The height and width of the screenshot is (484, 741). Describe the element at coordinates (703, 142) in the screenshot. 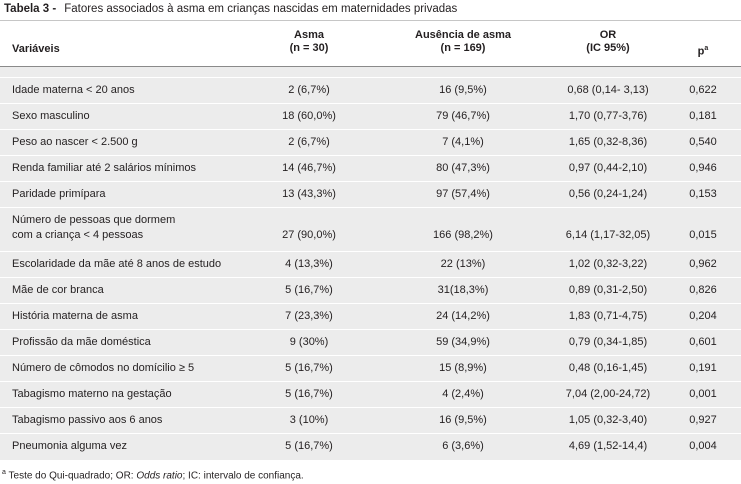

I see `cell-p: 0,540` at that location.